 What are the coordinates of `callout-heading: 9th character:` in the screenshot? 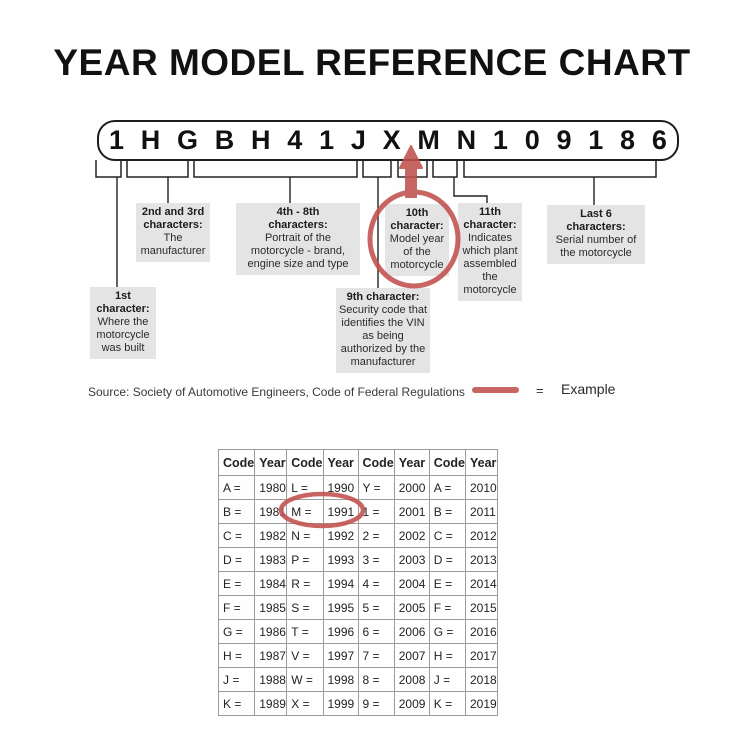 It's located at (383, 297).